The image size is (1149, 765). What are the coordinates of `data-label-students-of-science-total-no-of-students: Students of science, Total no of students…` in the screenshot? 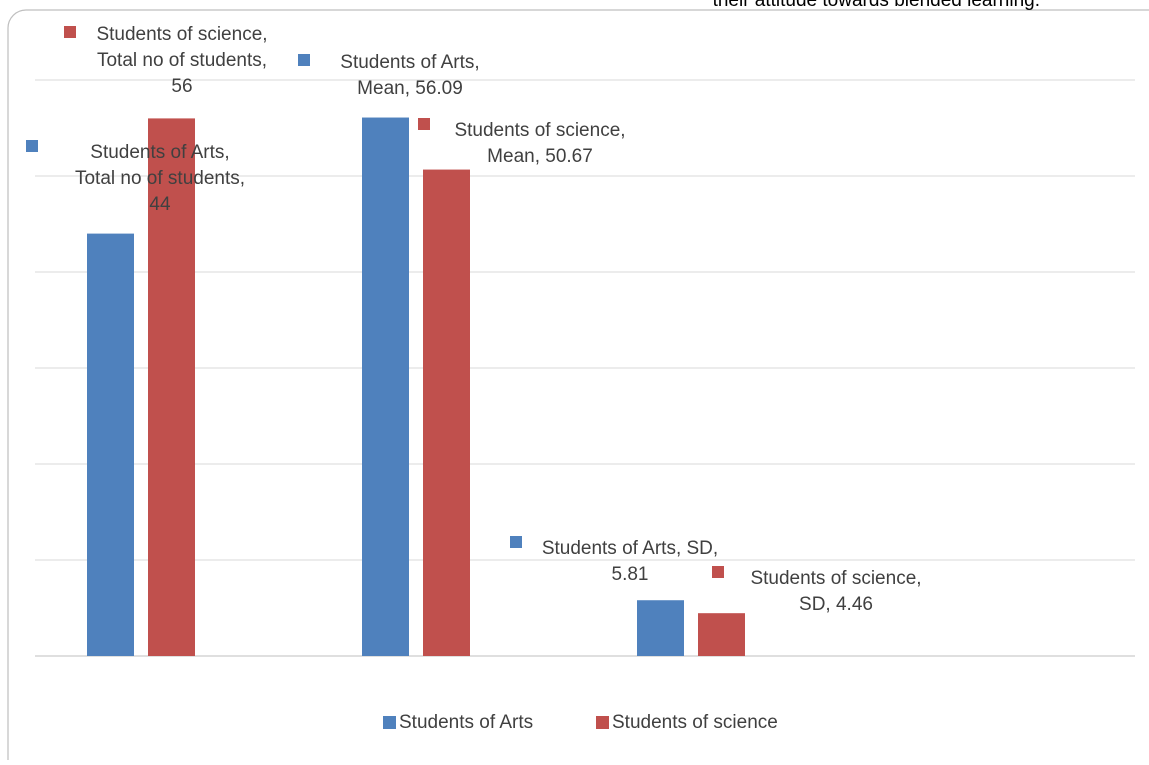 It's located at (166, 60).